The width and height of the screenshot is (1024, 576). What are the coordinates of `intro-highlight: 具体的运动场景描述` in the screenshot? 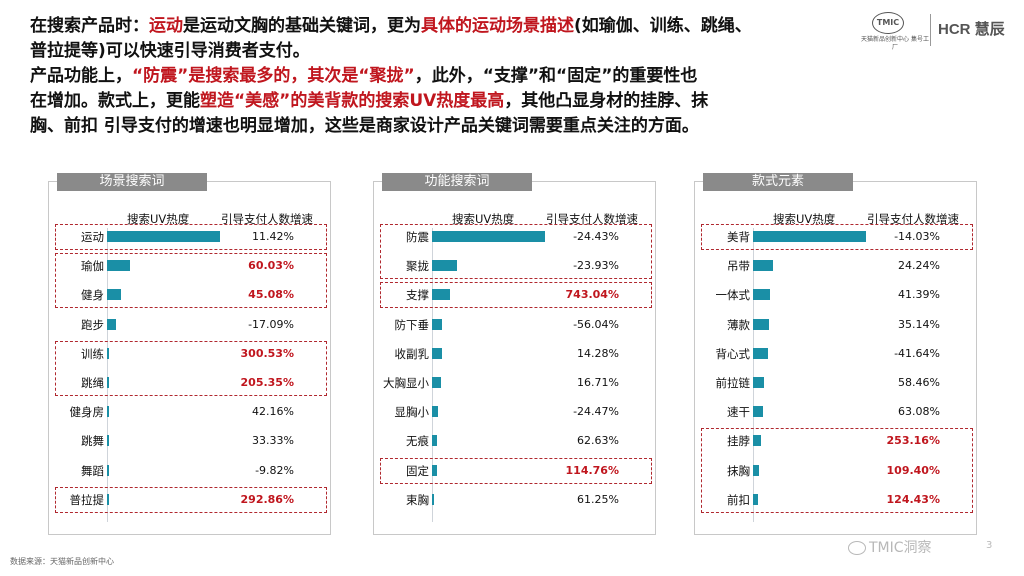 It's located at (497, 26).